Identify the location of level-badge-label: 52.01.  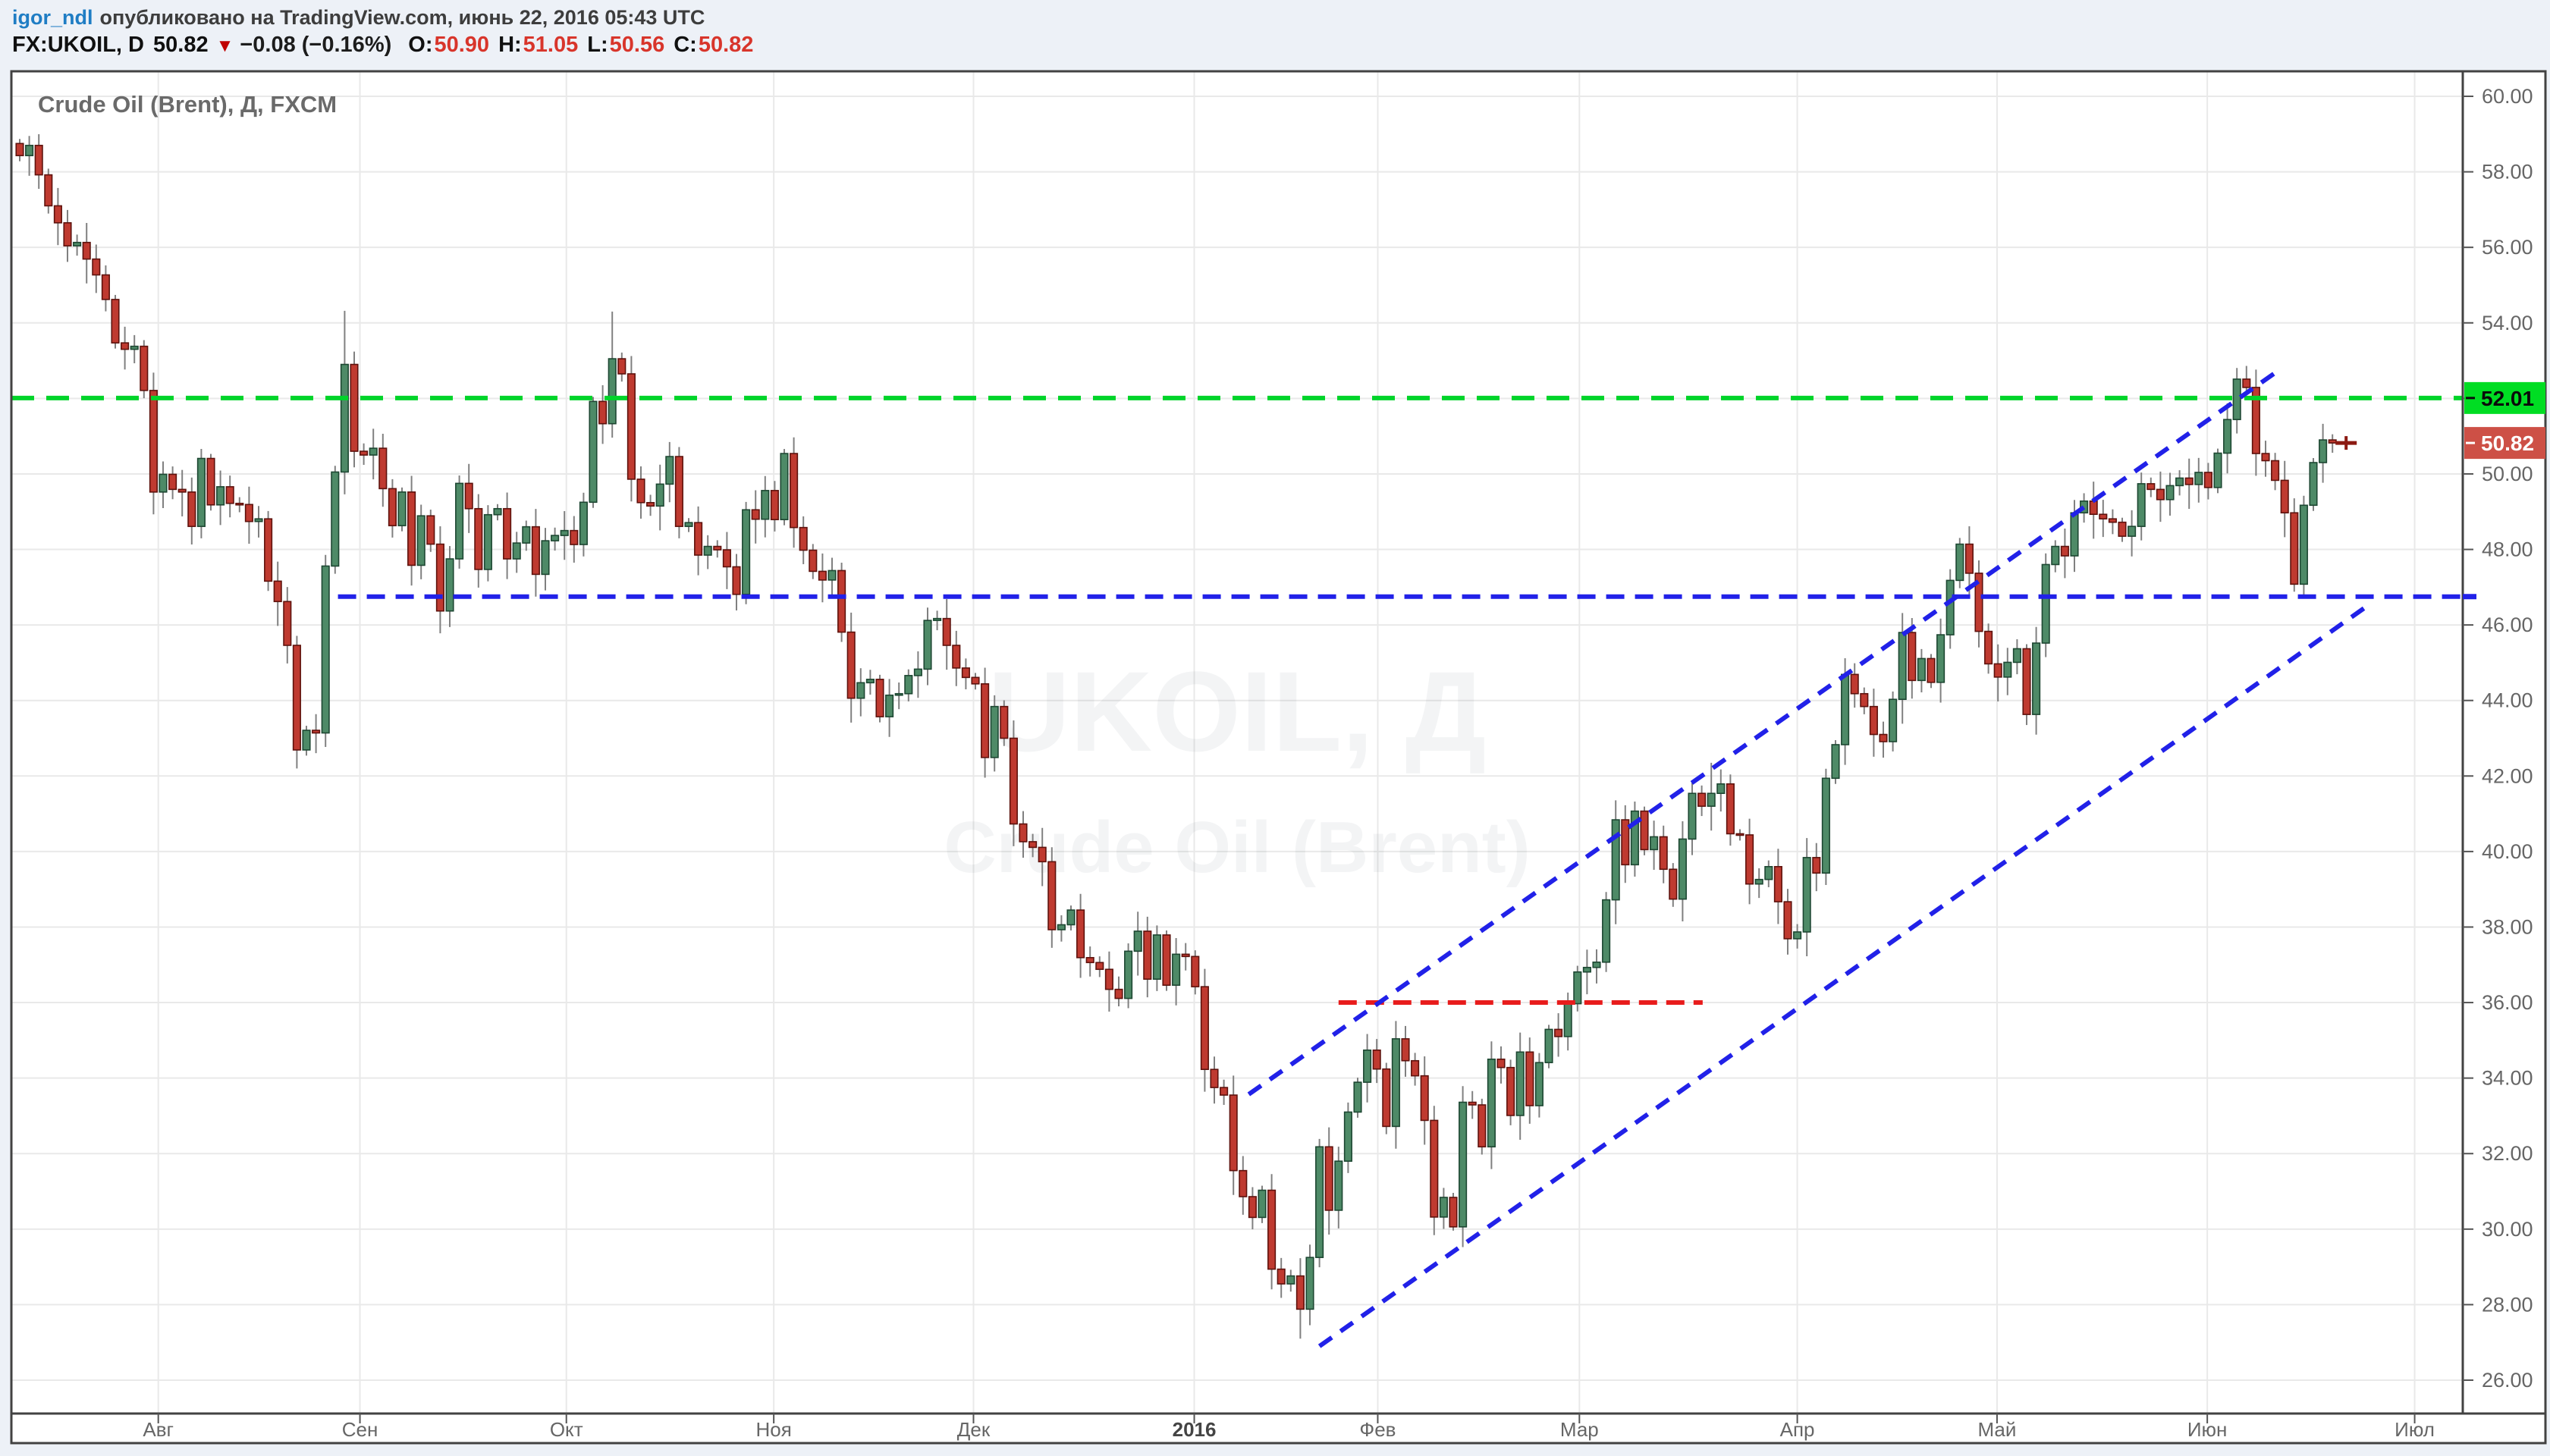
(2507, 398).